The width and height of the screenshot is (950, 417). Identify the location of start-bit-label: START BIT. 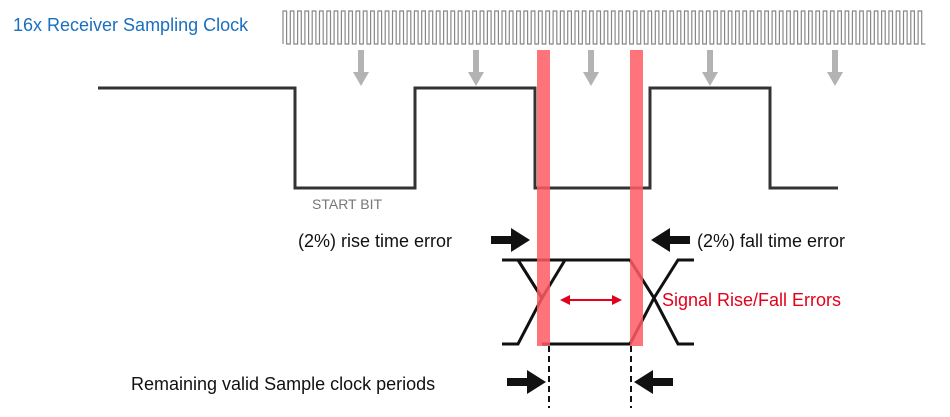
(347, 204).